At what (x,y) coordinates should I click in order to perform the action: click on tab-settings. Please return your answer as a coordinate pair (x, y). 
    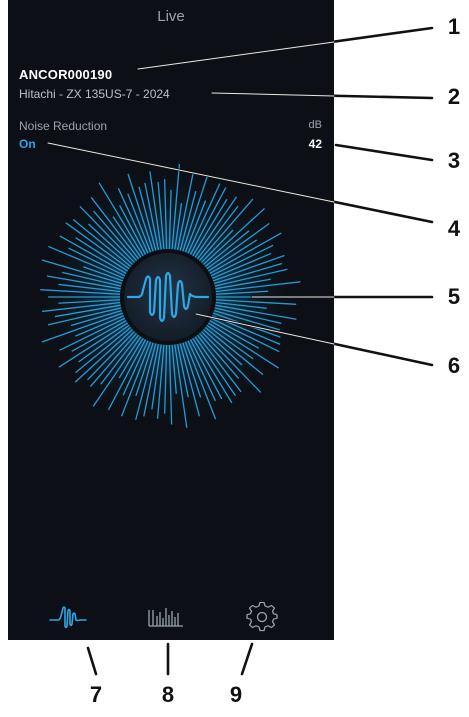
    Looking at the image, I should click on (262, 617).